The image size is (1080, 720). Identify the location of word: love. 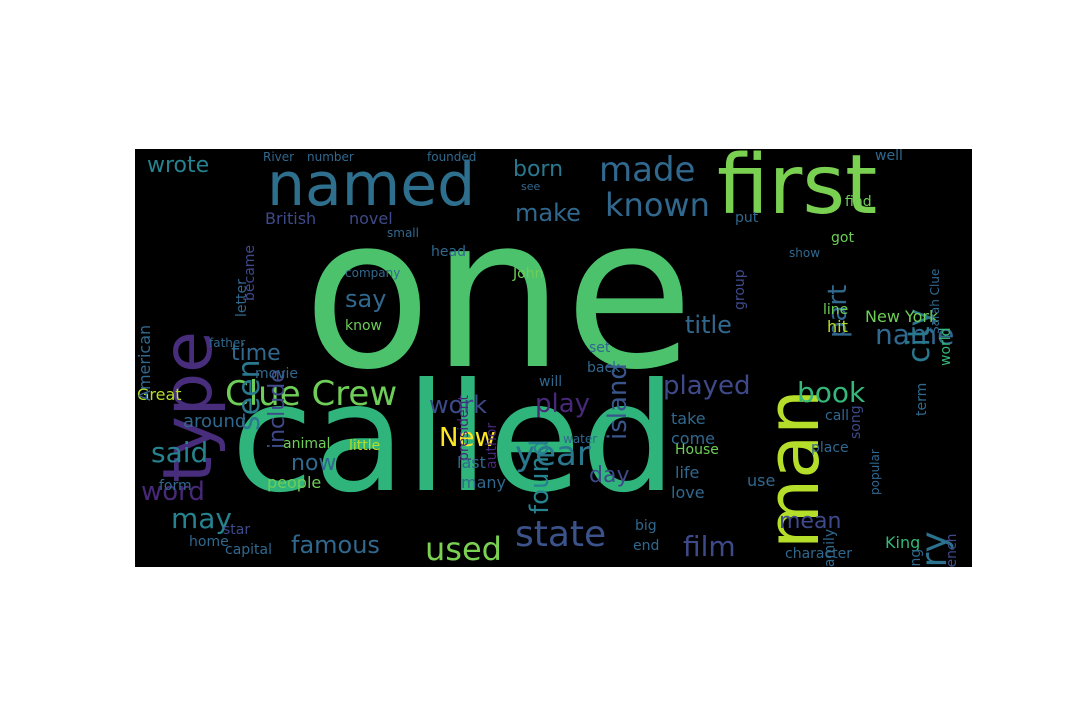
(688, 492).